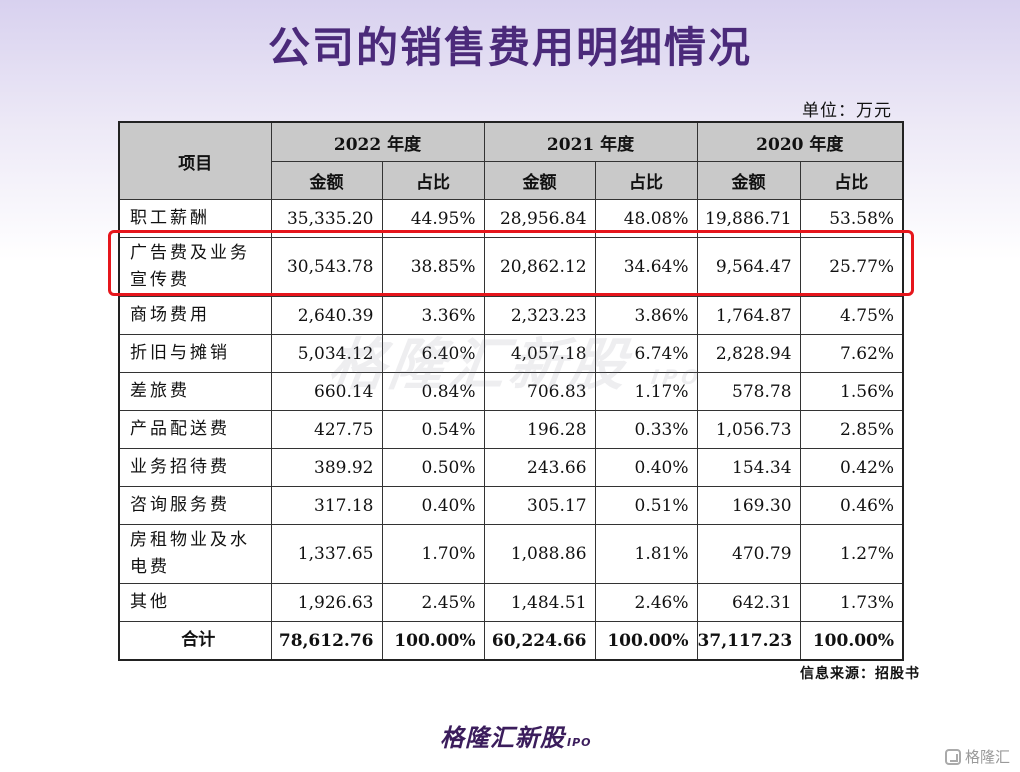 The image size is (1020, 772). Describe the element at coordinates (539, 505) in the screenshot. I see `amount-cell: 305.17` at that location.